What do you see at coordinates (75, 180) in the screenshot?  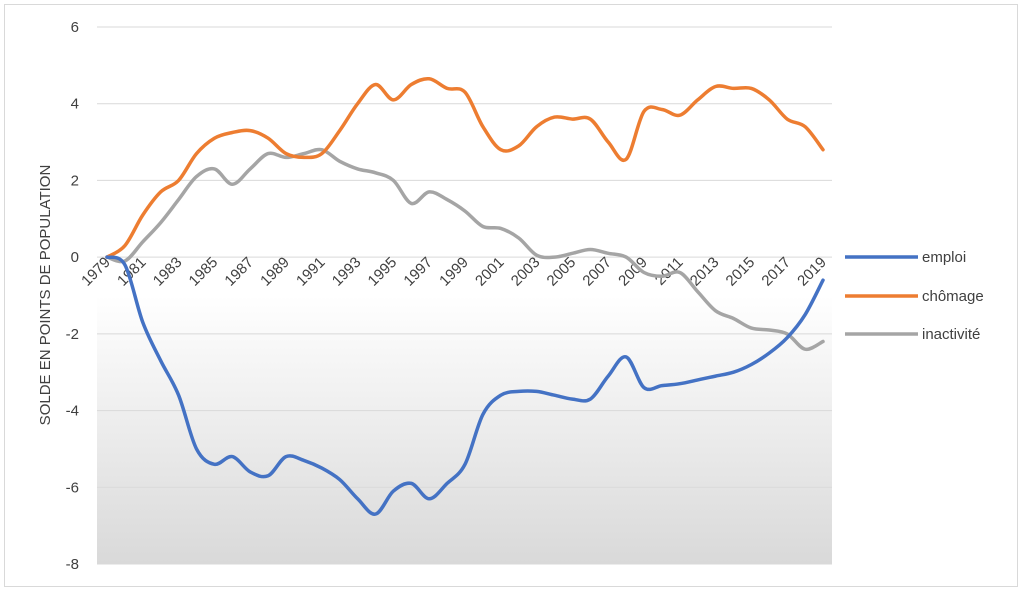 I see `y-tick-label: 2` at bounding box center [75, 180].